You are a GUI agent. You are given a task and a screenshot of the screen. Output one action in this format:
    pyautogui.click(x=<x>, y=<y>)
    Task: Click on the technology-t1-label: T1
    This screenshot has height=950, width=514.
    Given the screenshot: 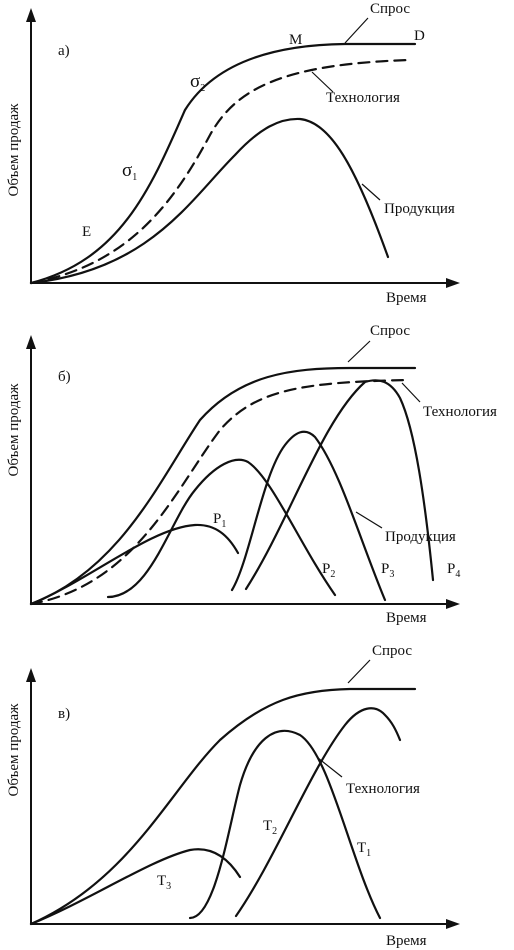 What is the action you would take?
    pyautogui.click(x=364, y=849)
    